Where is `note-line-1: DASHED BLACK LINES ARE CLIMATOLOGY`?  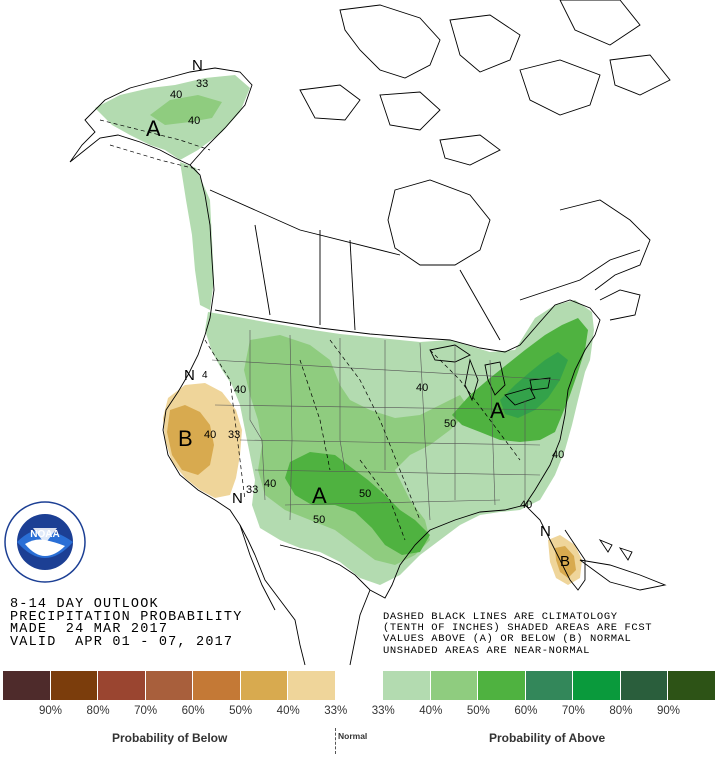 note-line-1: DASHED BLACK LINES ARE CLIMATOLOGY is located at coordinates (500, 617).